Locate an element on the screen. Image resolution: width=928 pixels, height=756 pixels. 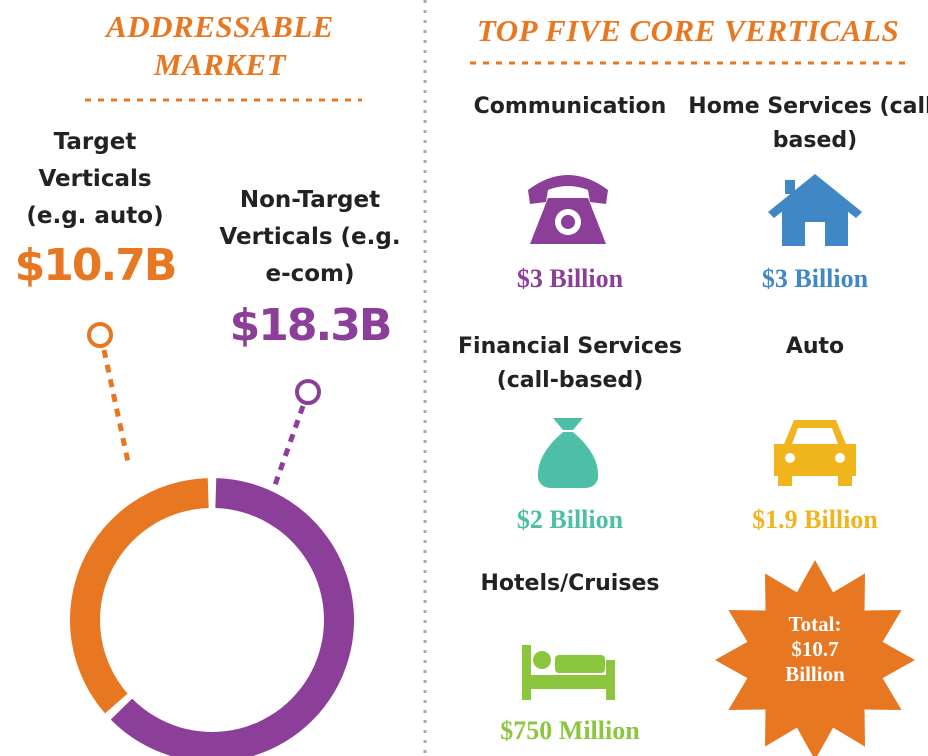
vertical-name: Hotels/Cruises is located at coordinates (570, 583).